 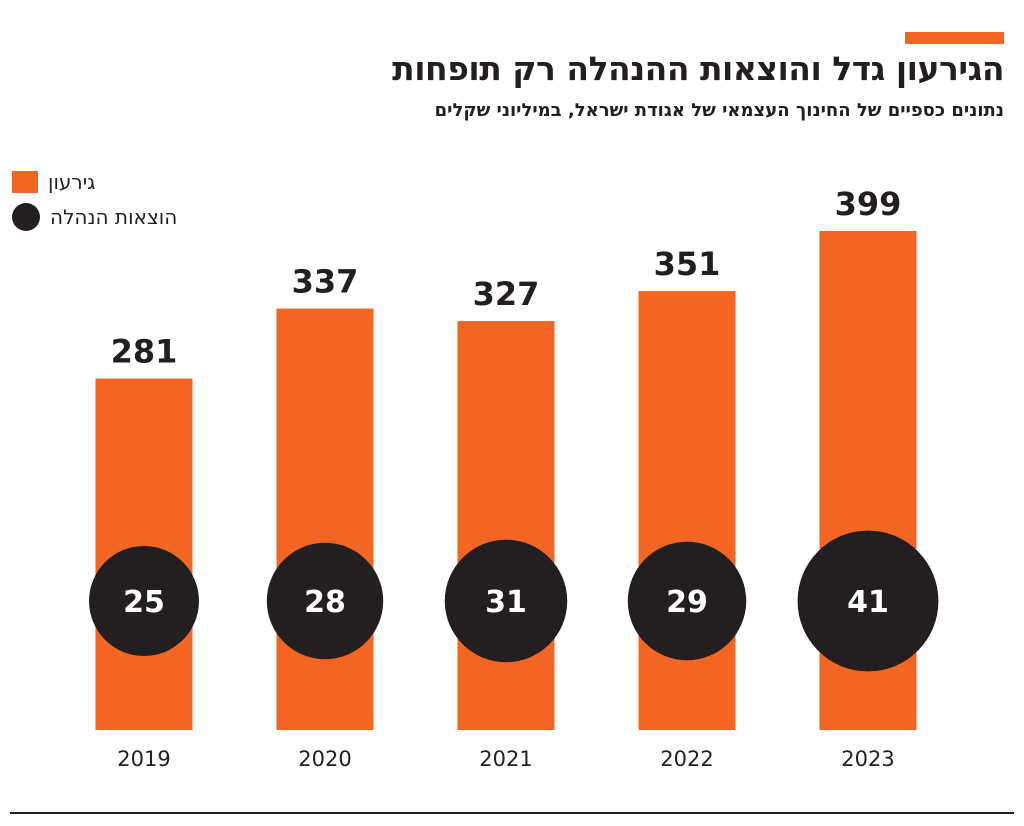 I want to click on x-tick-label-2022: 2022, so click(x=686, y=759).